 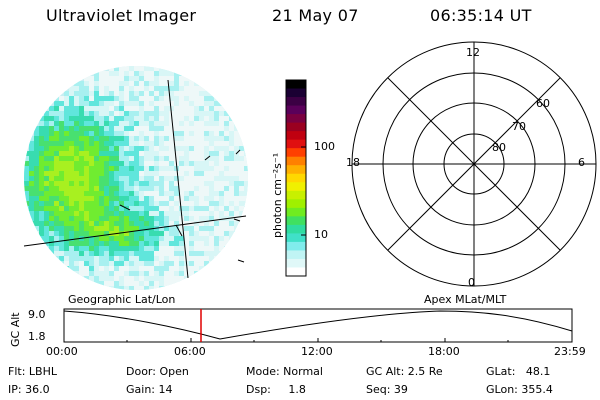 I want to click on polar-label-0: 0, so click(x=471, y=282).